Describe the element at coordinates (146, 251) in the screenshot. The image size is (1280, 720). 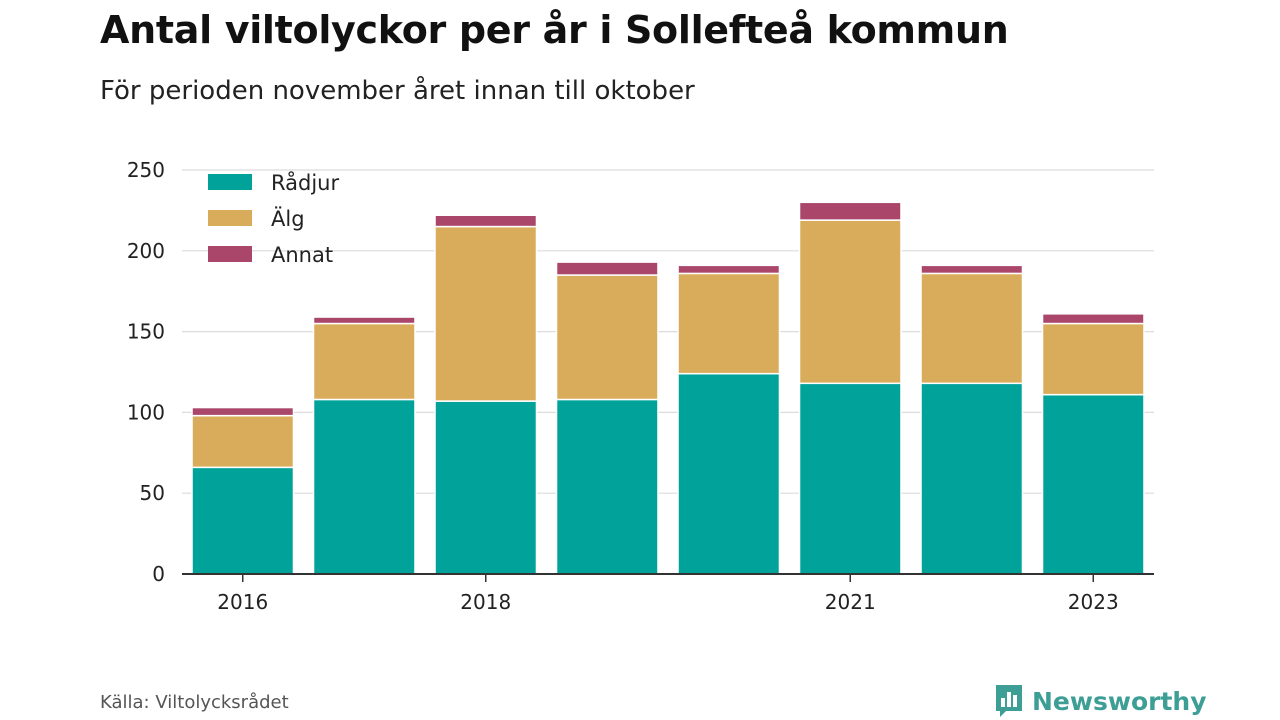
I see `y-tick-label: 200` at that location.